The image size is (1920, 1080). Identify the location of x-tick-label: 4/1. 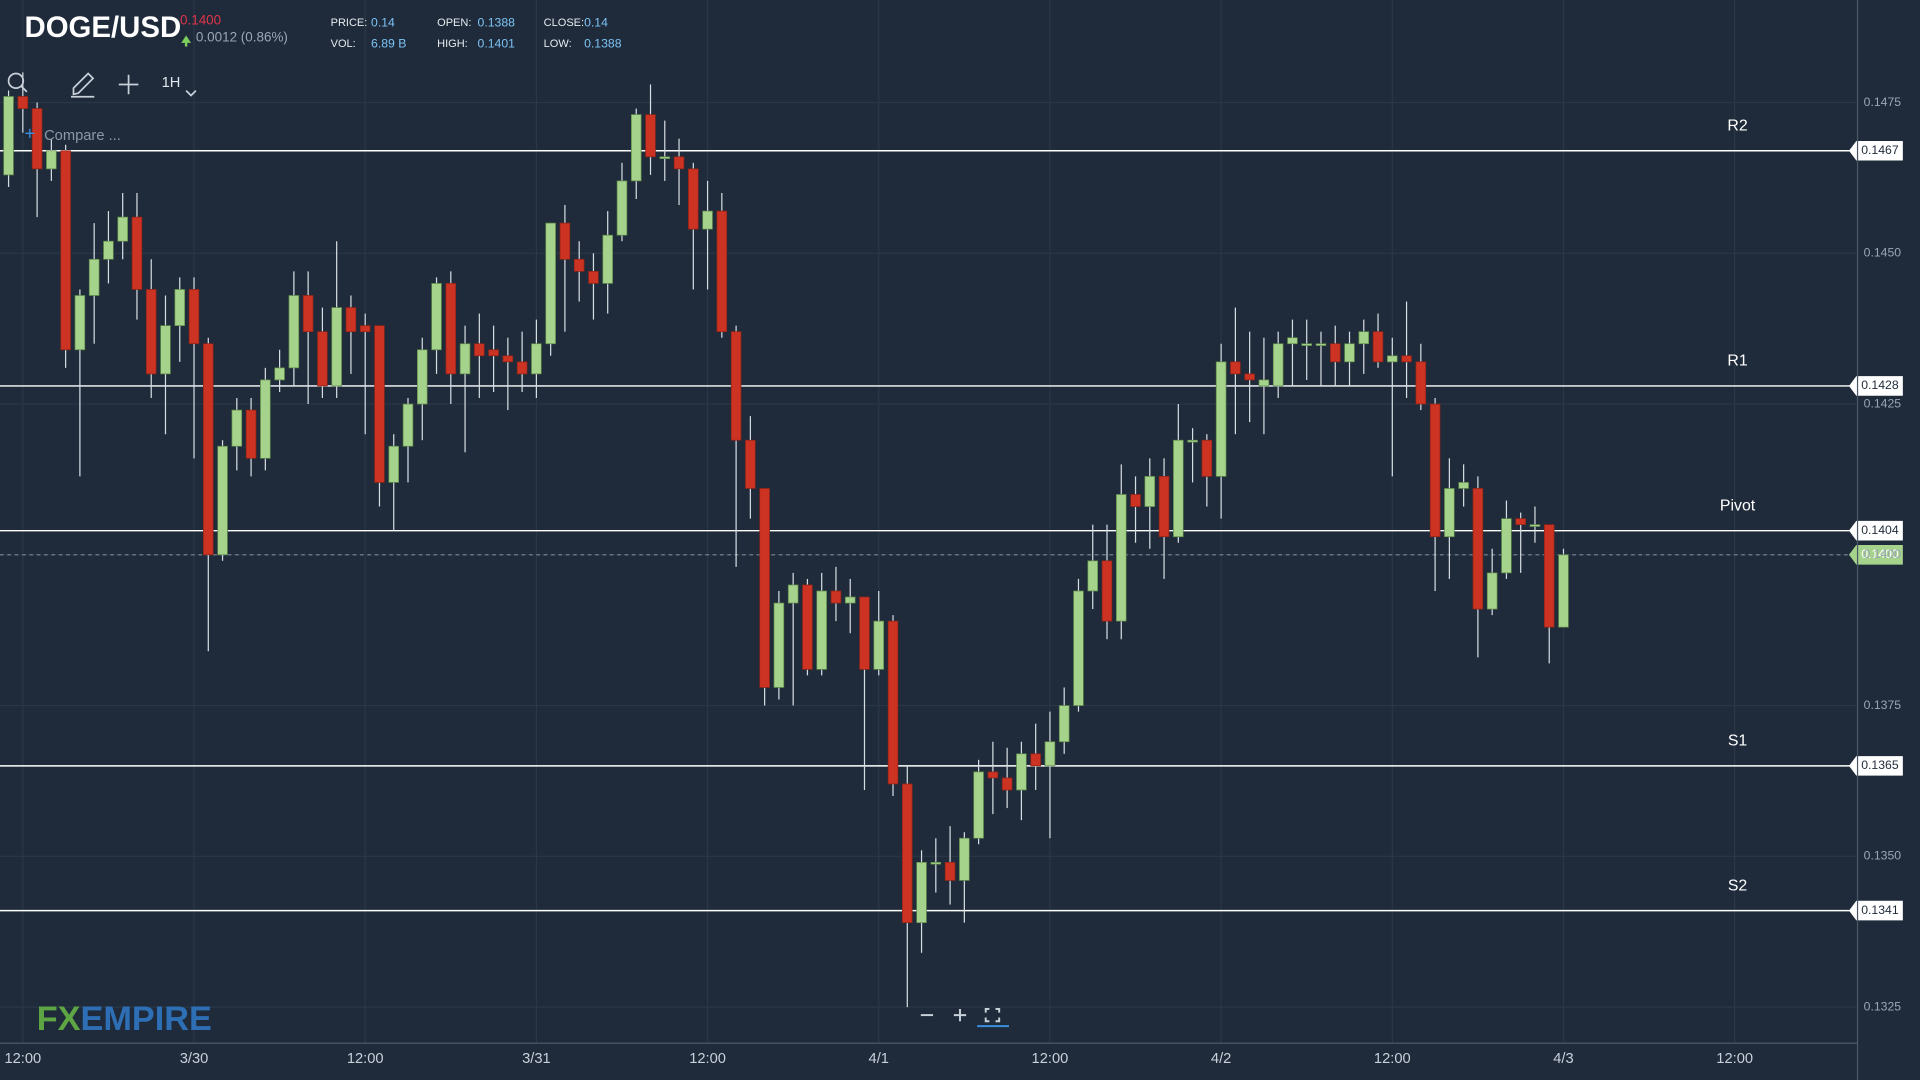
(879, 1059).